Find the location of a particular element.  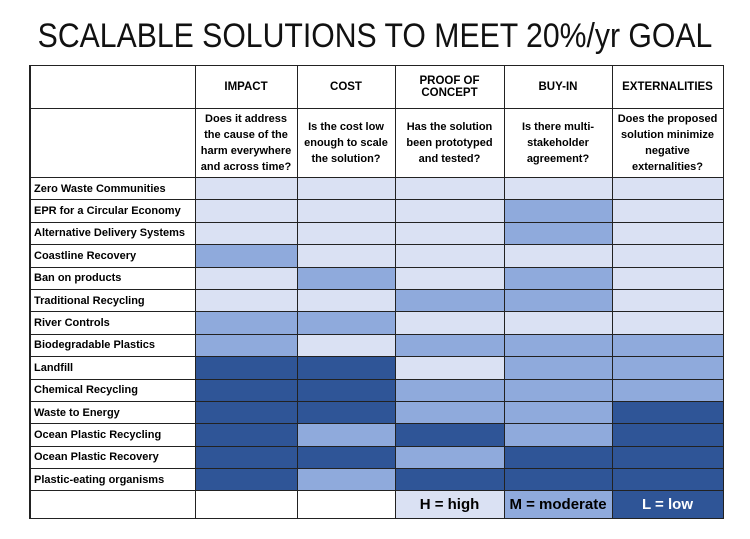

table-row: EPR for a Circular Economy is located at coordinates (376, 211).